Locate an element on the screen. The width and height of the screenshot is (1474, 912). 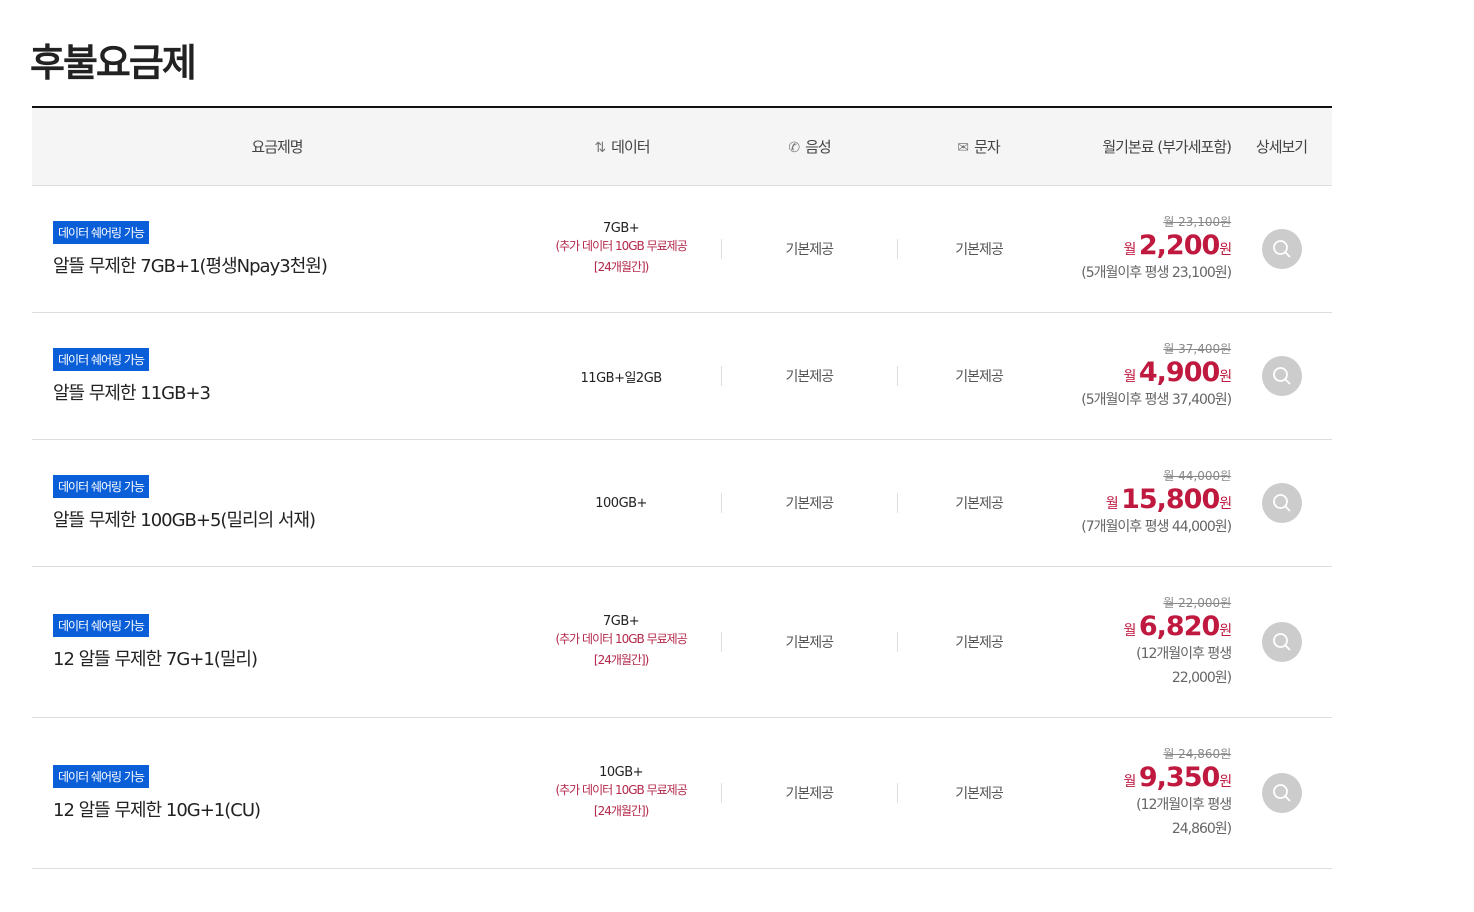
price-after-note: (7개월이후 평생 44,000원) is located at coordinates (1156, 527).